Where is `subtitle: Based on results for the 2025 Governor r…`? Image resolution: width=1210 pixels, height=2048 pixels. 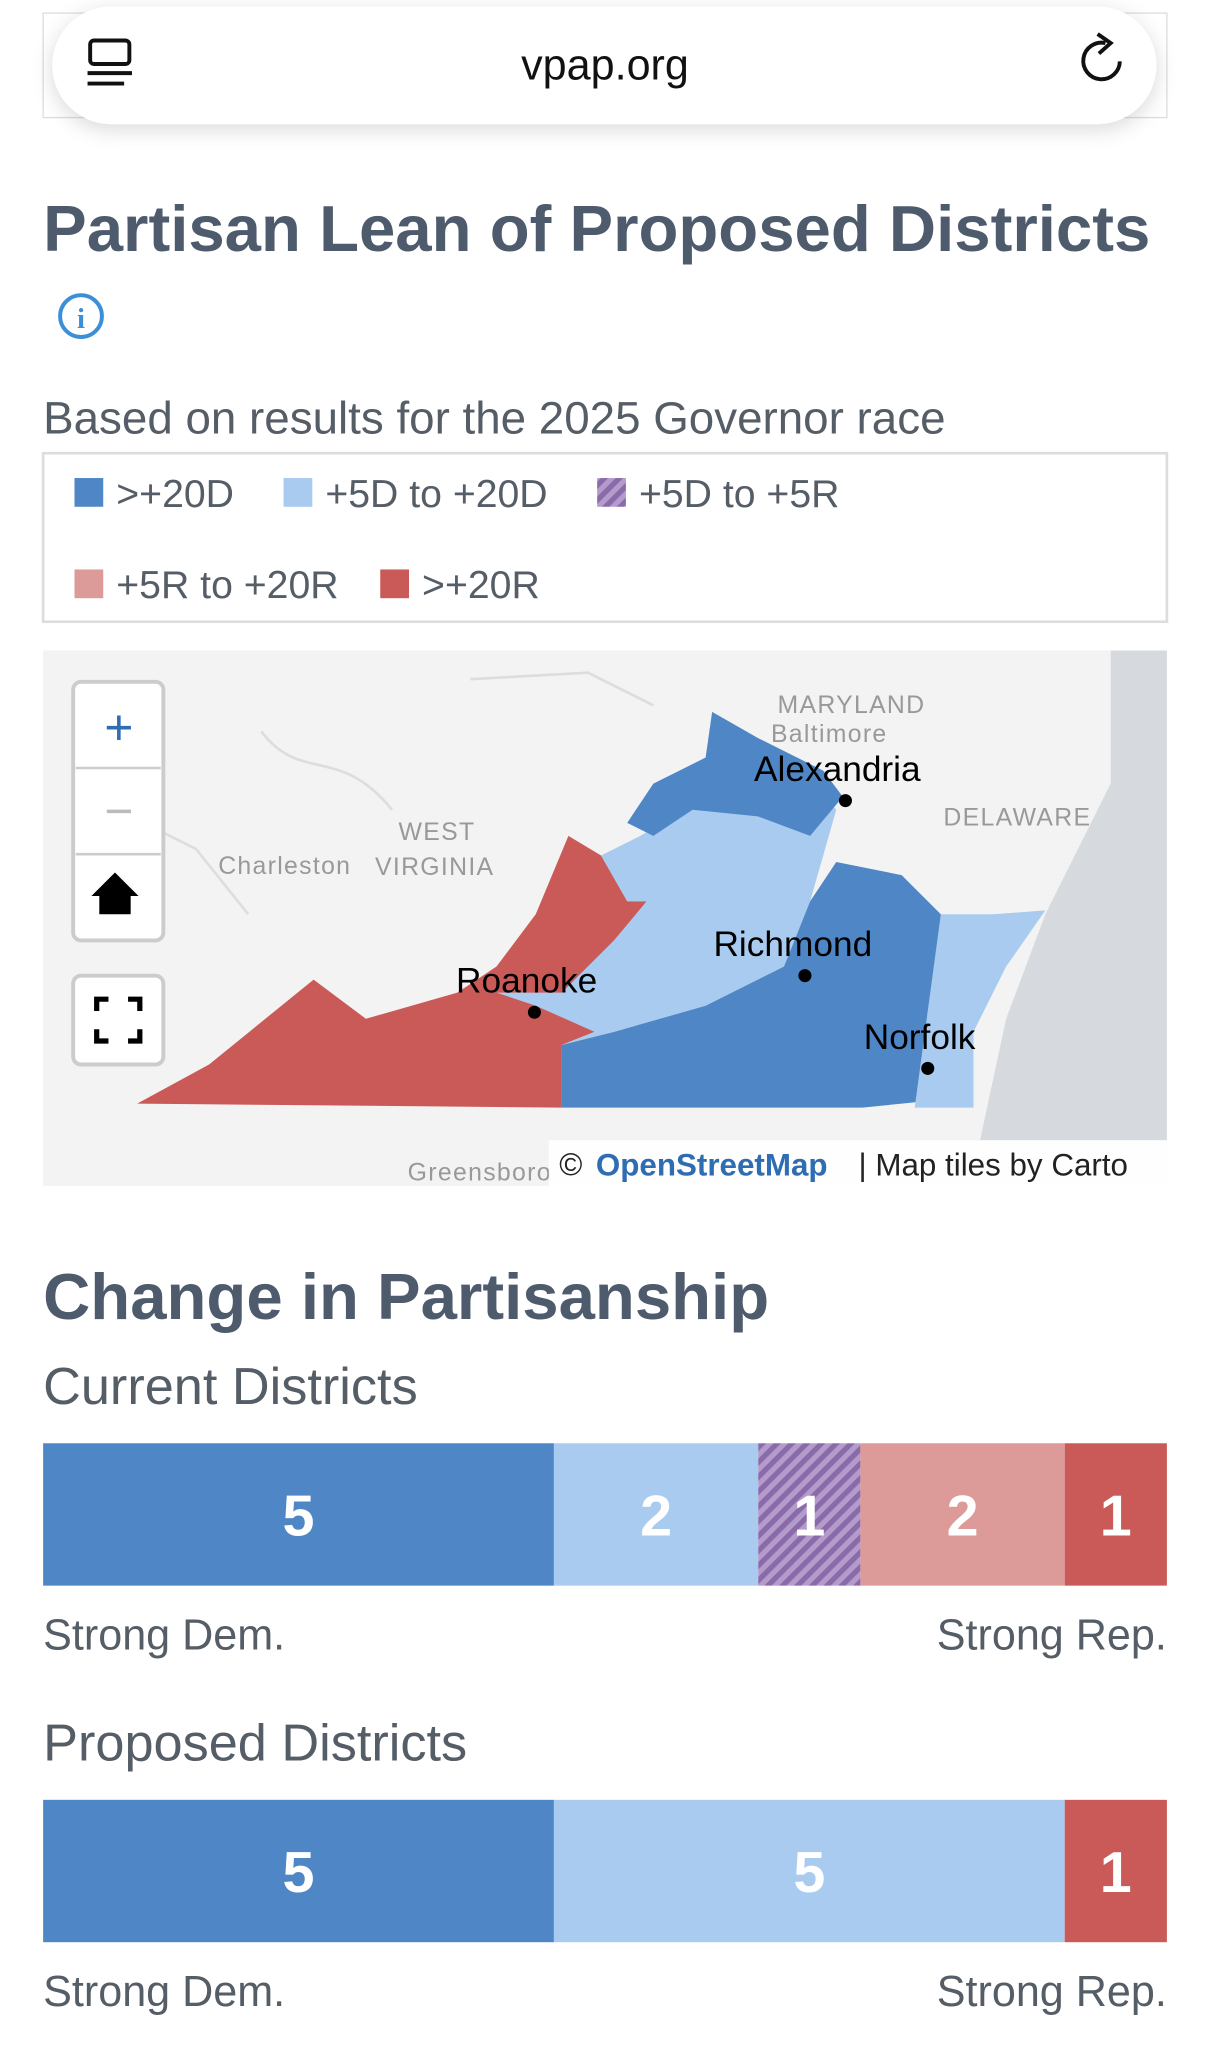
subtitle: Based on results for the 2025 Governor r… is located at coordinates (494, 418).